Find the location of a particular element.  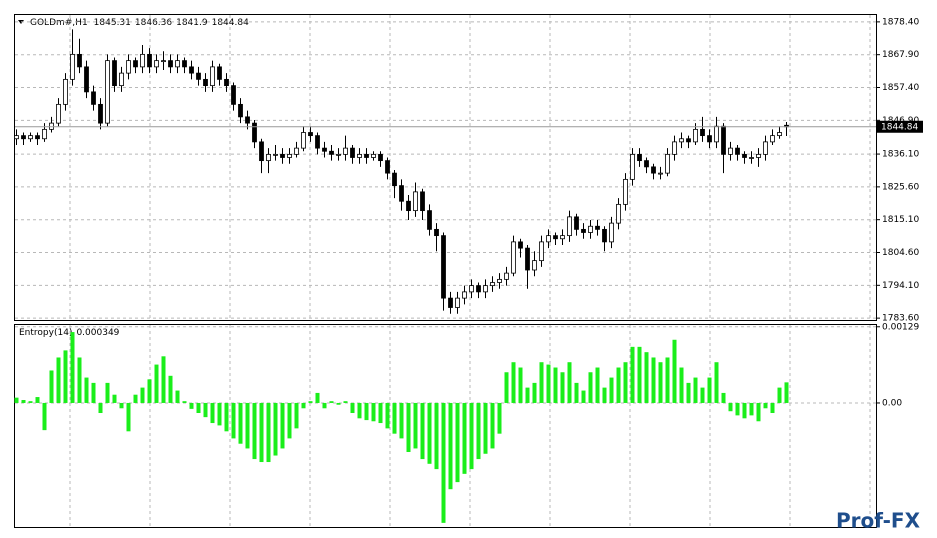

indicator-value: 0.000349 is located at coordinates (97, 333).